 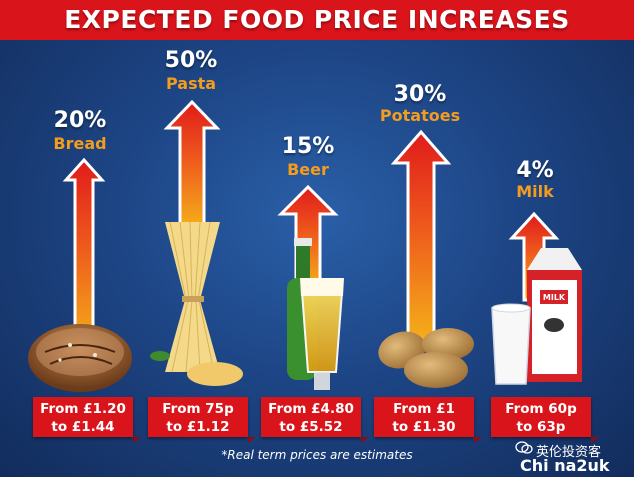 I want to click on beer-label: Beer, so click(x=308, y=169).